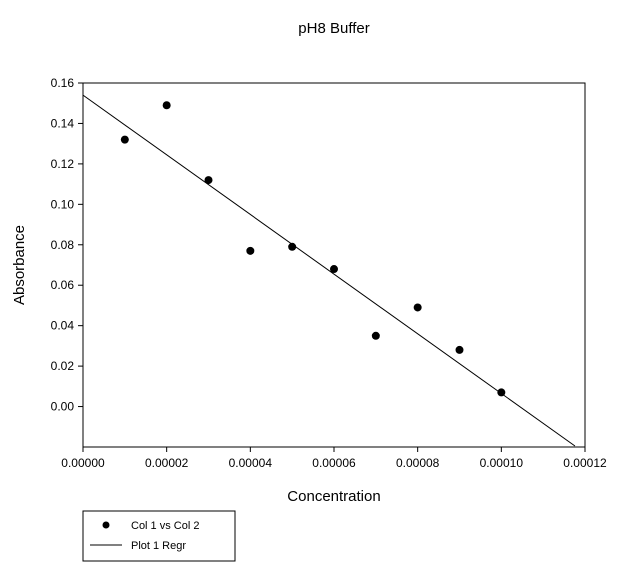  I want to click on y-tick-label: 0.14, so click(63, 123).